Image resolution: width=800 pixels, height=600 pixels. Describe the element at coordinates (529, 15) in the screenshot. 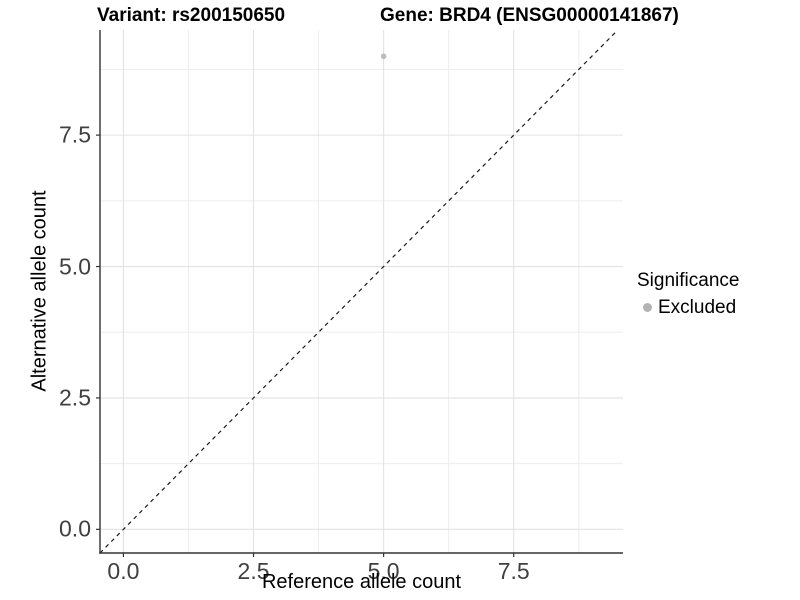

I see `plot-title-gene: Gene: BRD4 (ENSG00000141867)` at that location.